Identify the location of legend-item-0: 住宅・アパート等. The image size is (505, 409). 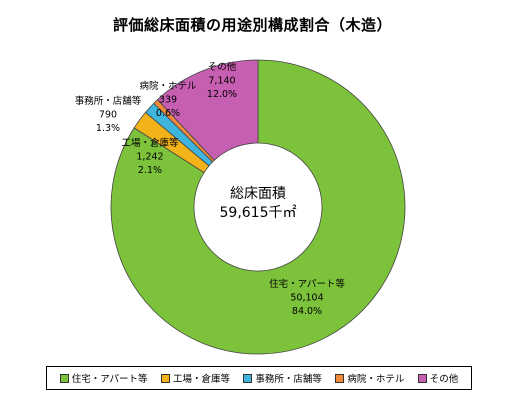
(103, 378).